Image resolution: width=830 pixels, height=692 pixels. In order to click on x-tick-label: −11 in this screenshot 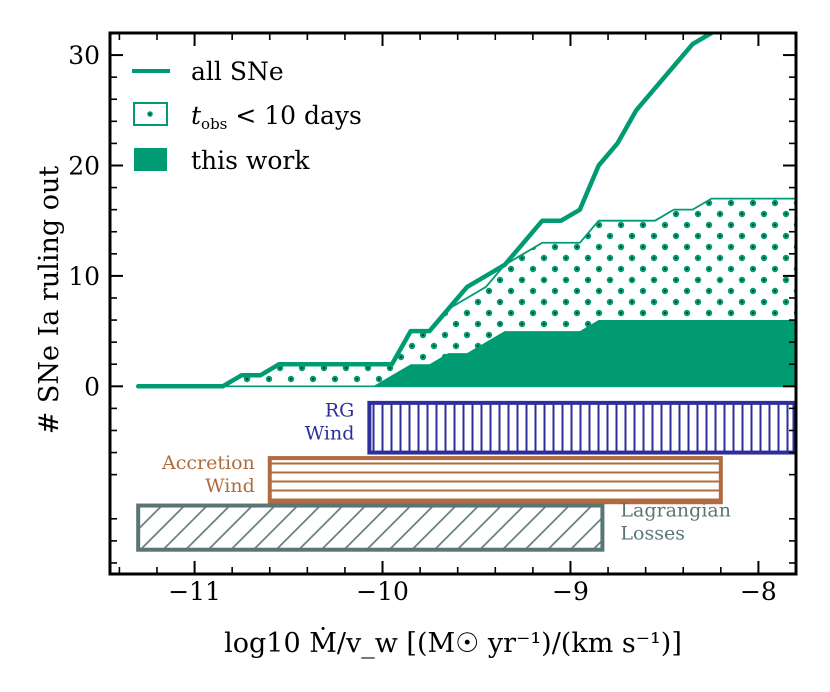, I will do `click(194, 591)`.